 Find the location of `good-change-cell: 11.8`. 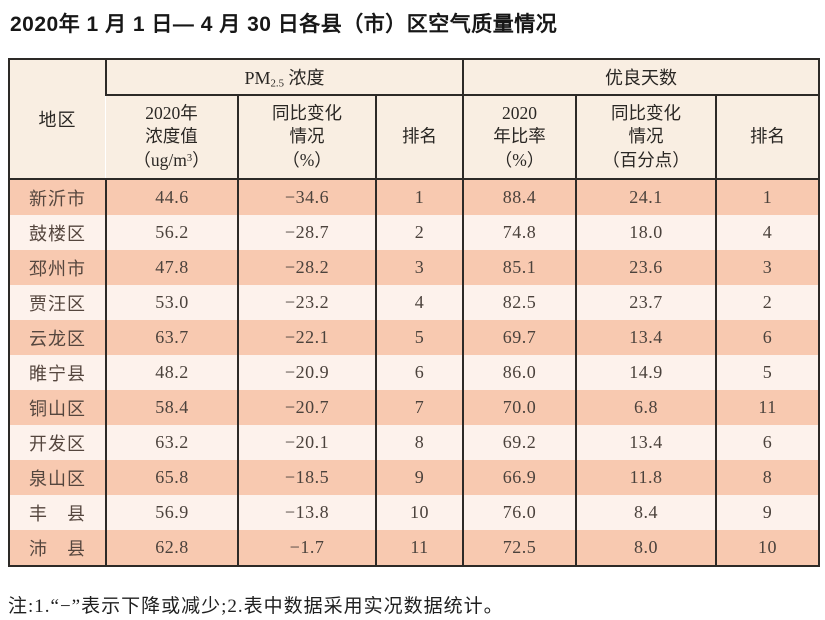

good-change-cell: 11.8 is located at coordinates (646, 477).